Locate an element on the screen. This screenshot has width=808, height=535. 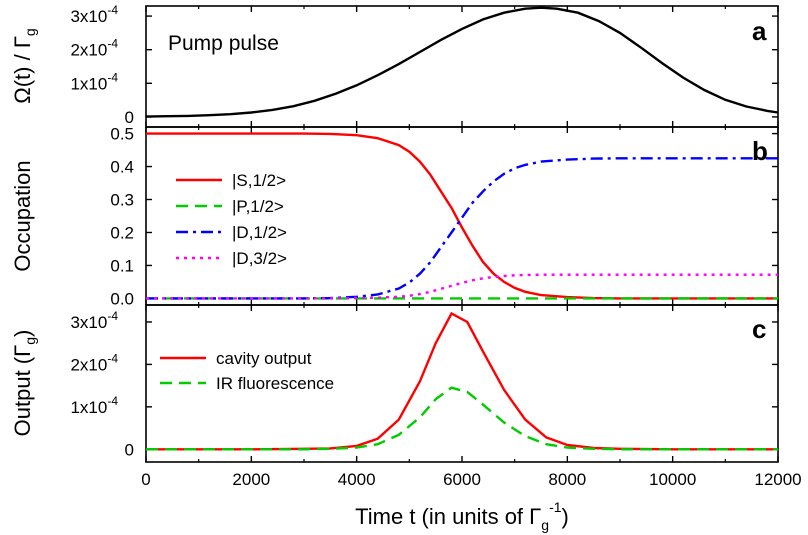
y-tick-label: 0.2 is located at coordinates (122, 232).